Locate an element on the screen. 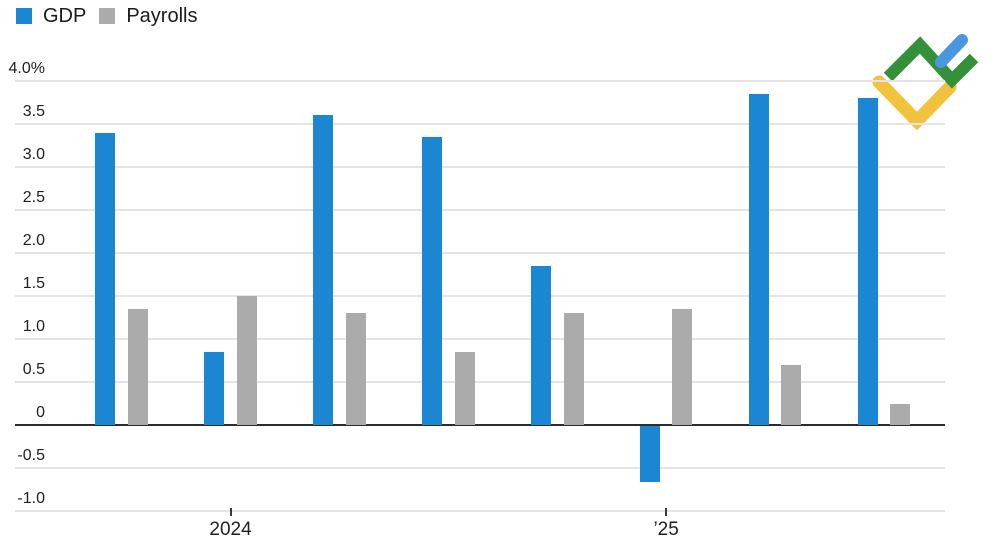  chart-legend: GDP Payrolls is located at coordinates (113, 16).